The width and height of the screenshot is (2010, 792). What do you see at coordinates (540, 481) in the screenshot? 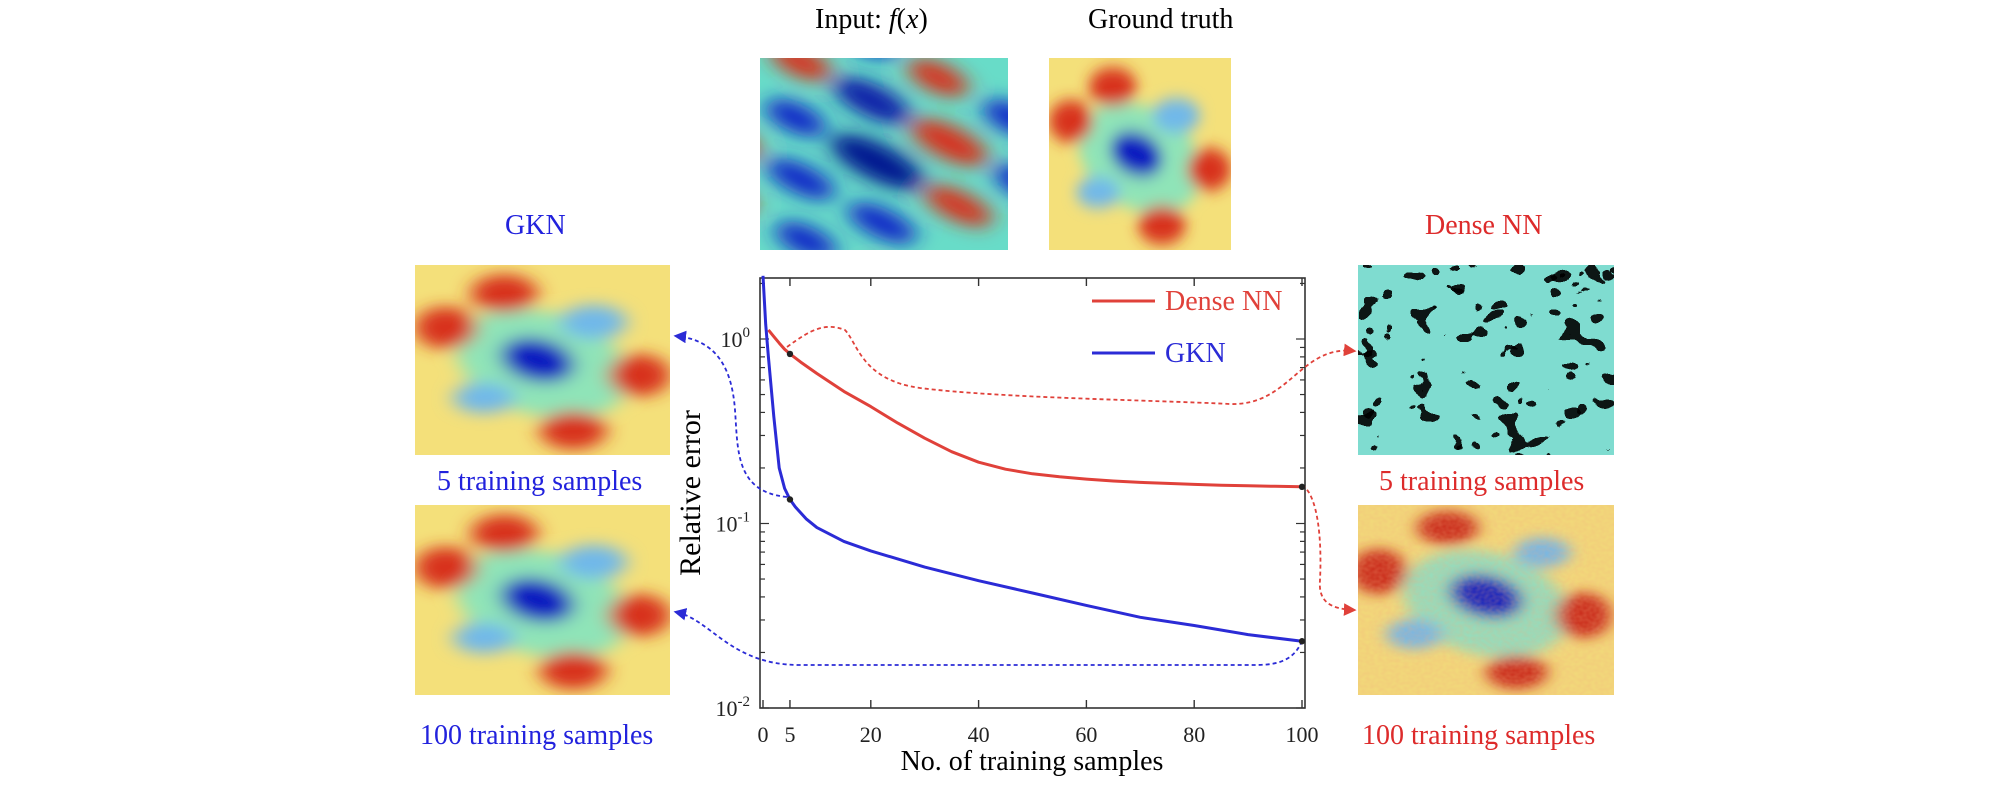
I see `gkn-caption-5: 5 training samples` at bounding box center [540, 481].